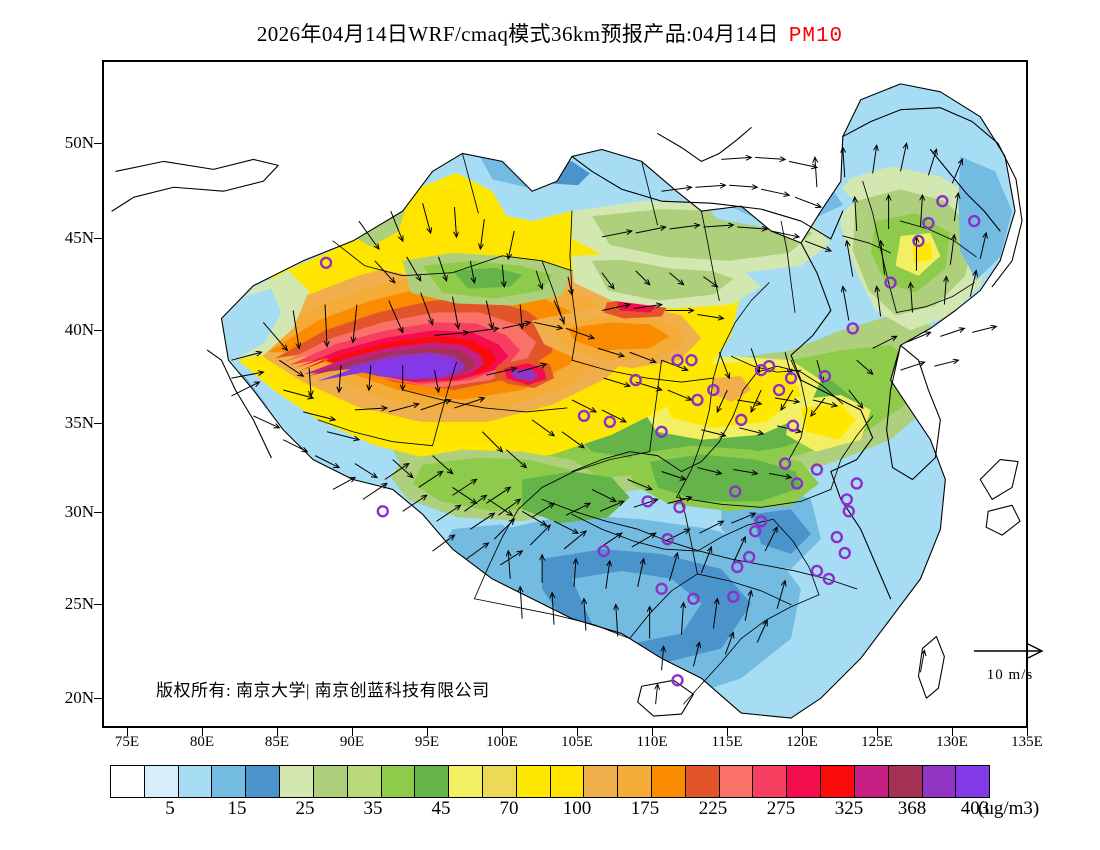 This screenshot has height=850, width=1100. Describe the element at coordinates (441, 808) in the screenshot. I see `colorbar-label-4: 45` at that location.